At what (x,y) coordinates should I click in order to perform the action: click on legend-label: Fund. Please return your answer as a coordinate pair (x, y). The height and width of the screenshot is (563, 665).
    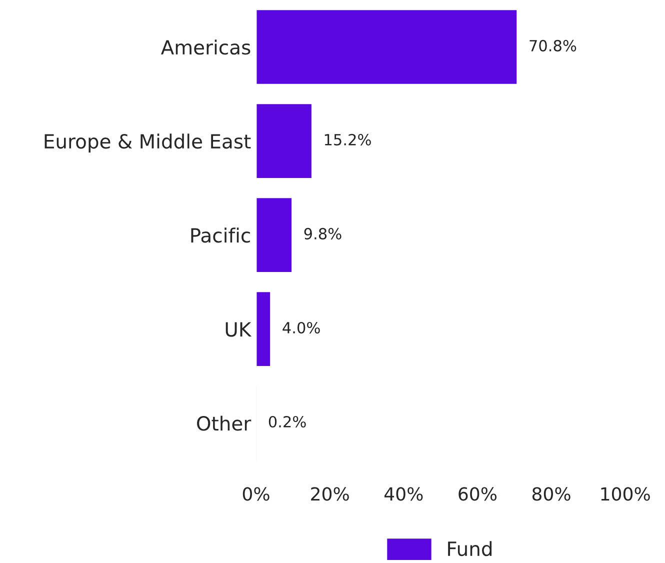
    Looking at the image, I should click on (470, 548).